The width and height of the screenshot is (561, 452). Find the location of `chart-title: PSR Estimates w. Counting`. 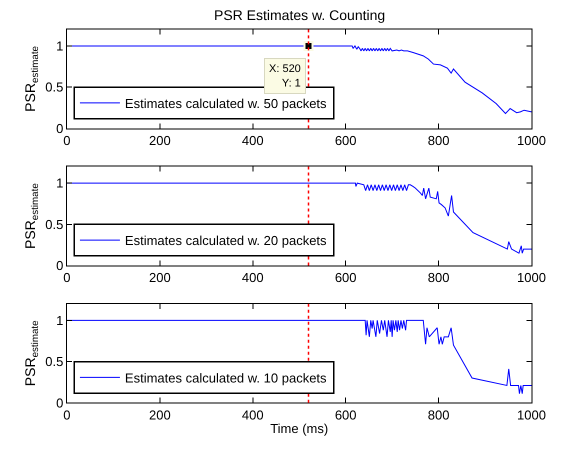

chart-title: PSR Estimates w. Counting is located at coordinates (300, 15).